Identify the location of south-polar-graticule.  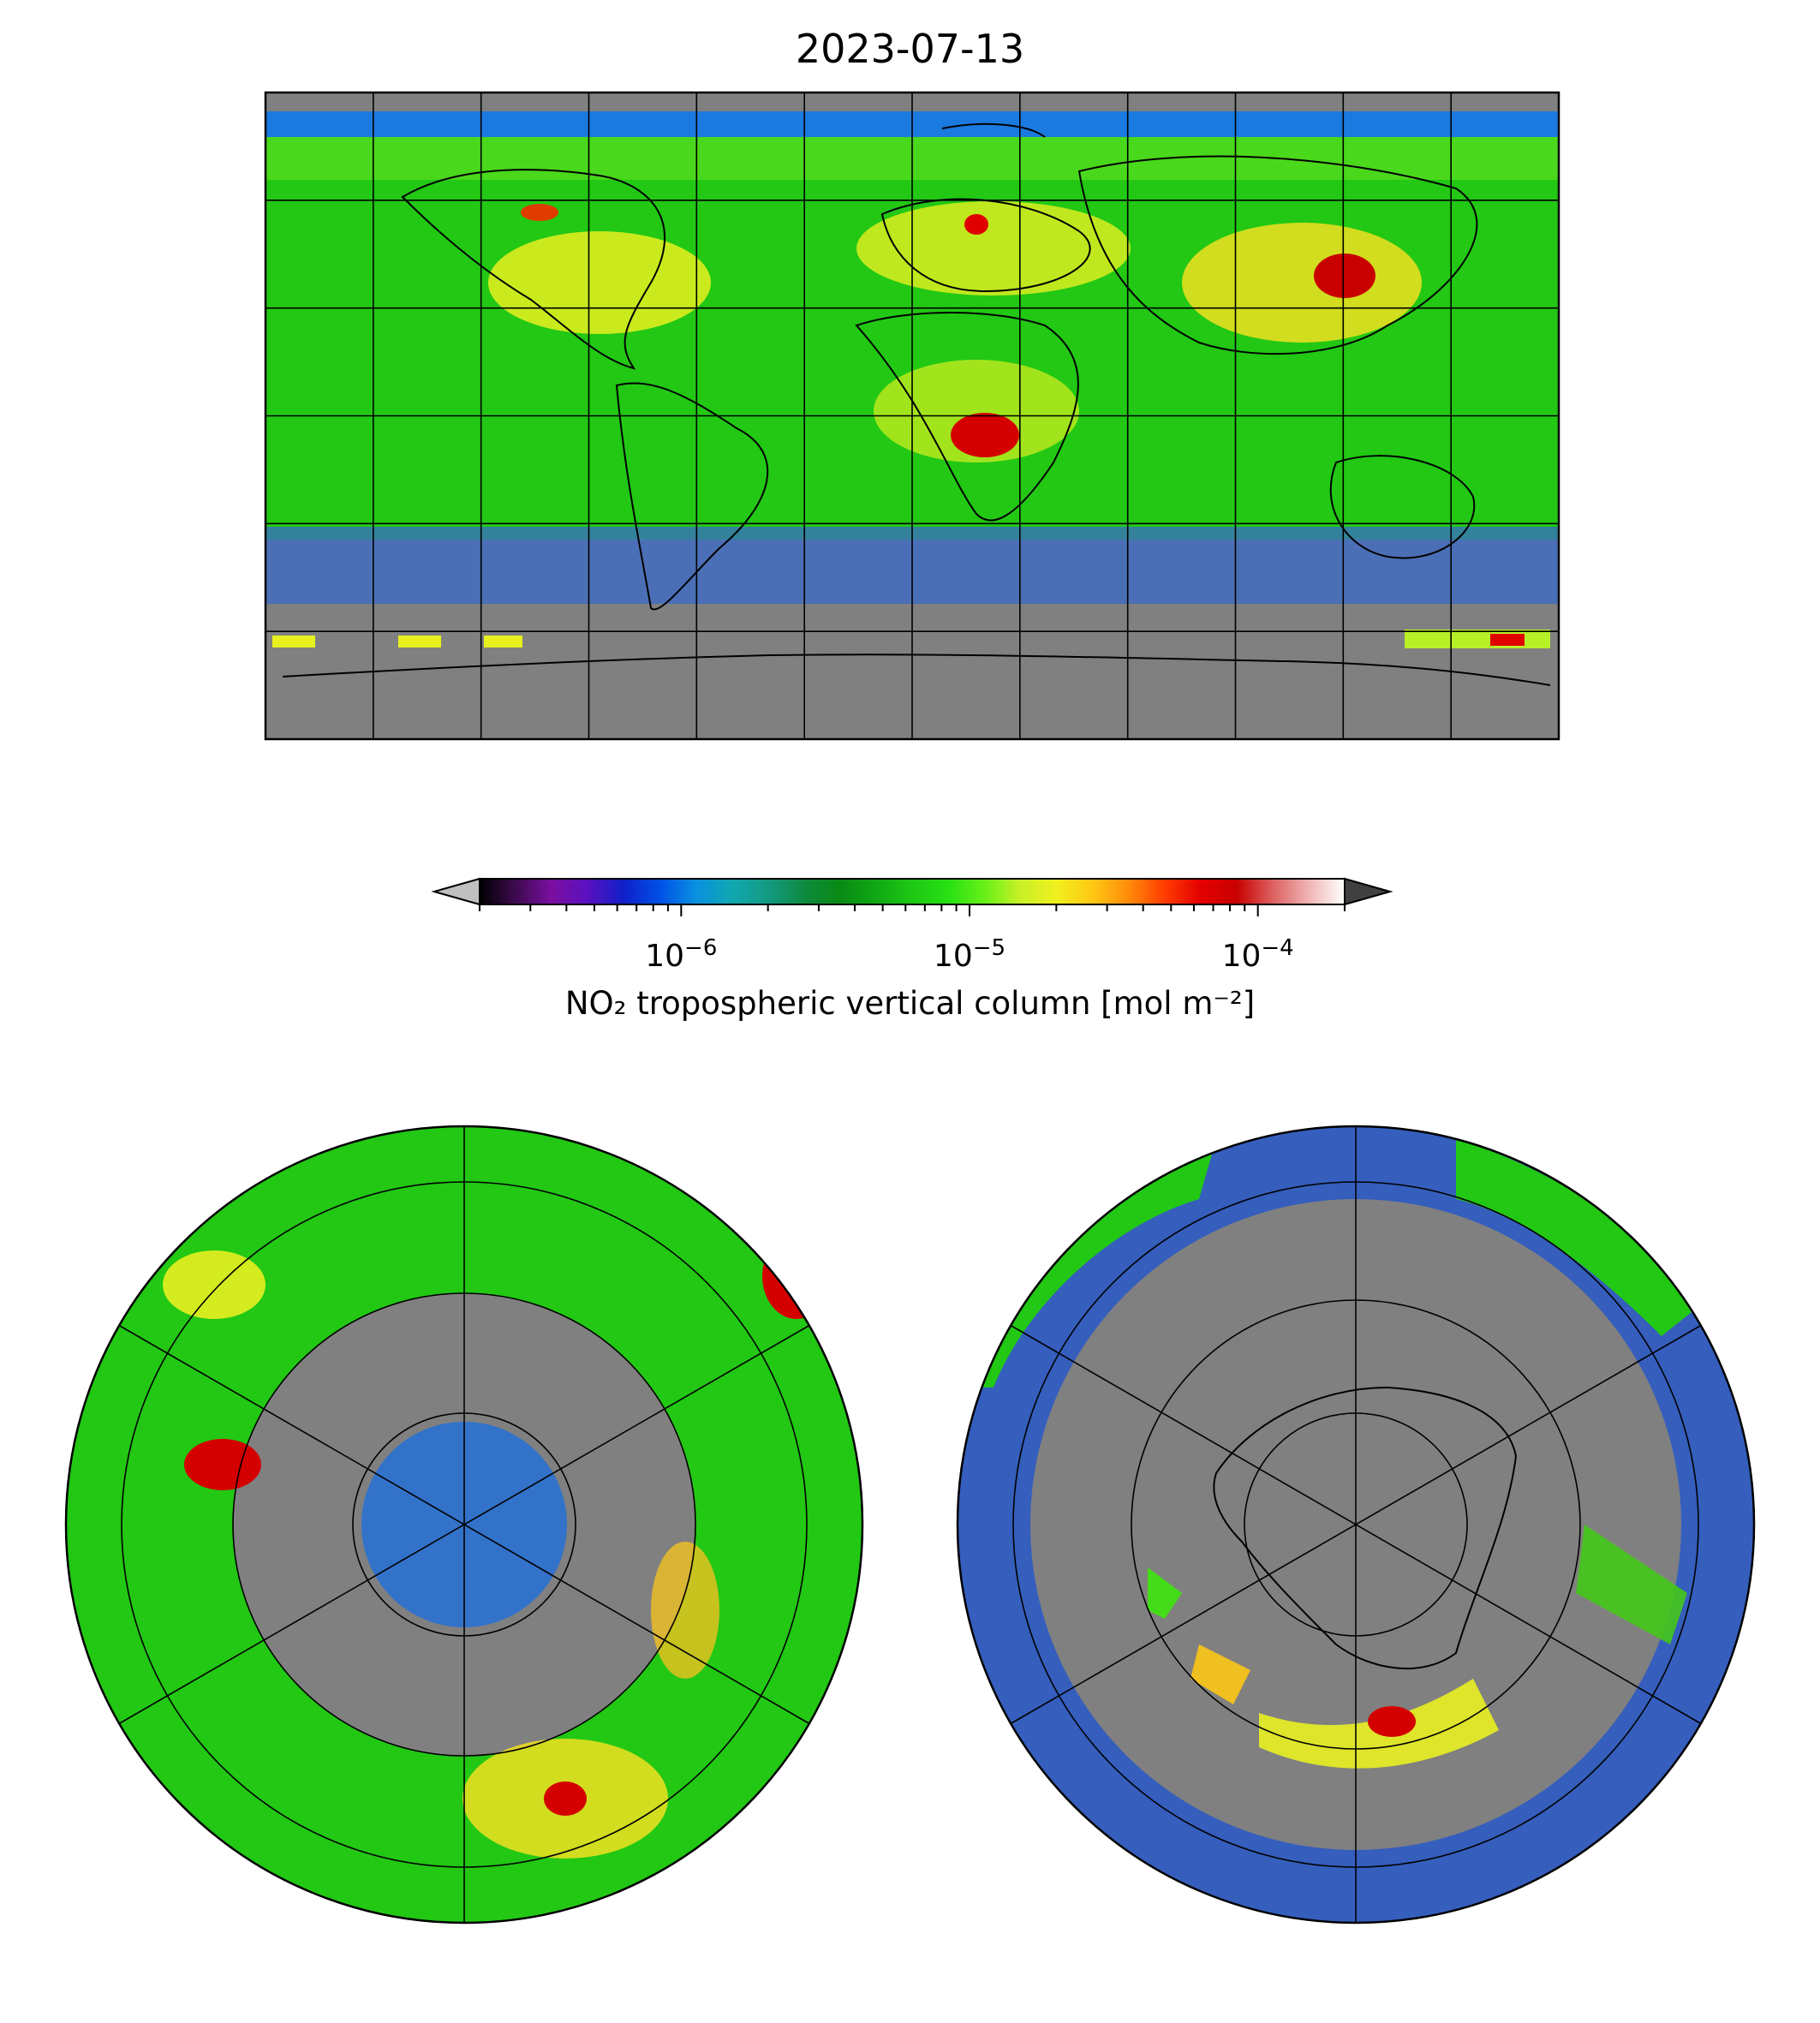
(1356, 1524).